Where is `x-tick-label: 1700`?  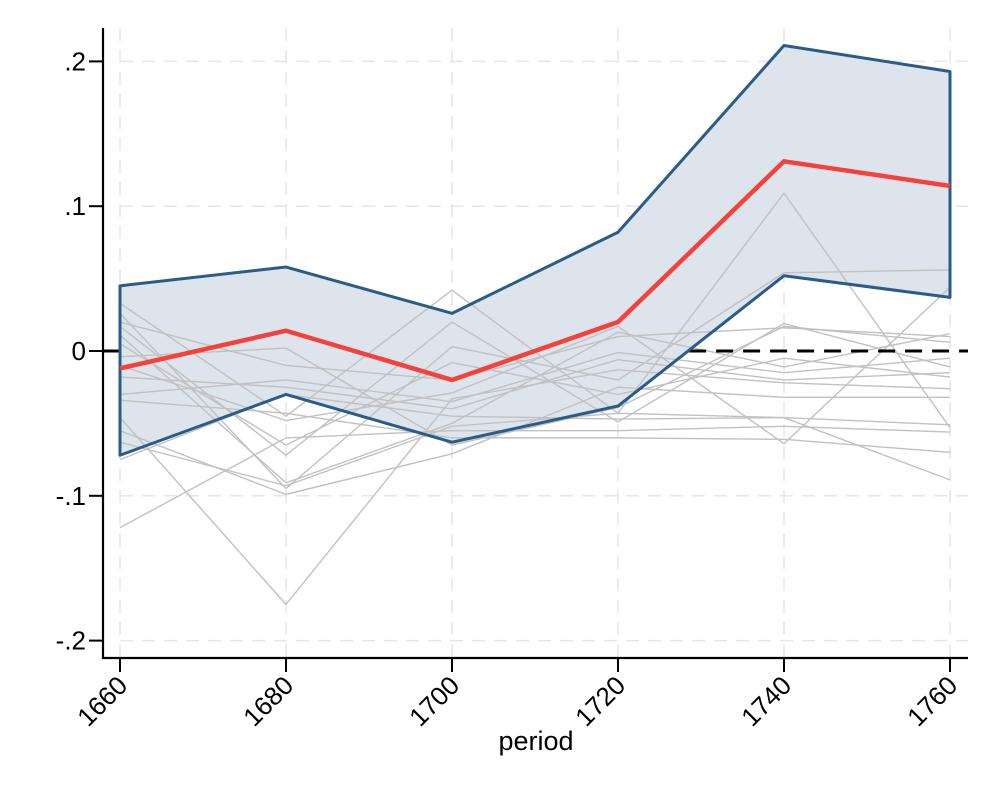 x-tick-label: 1700 is located at coordinates (434, 701).